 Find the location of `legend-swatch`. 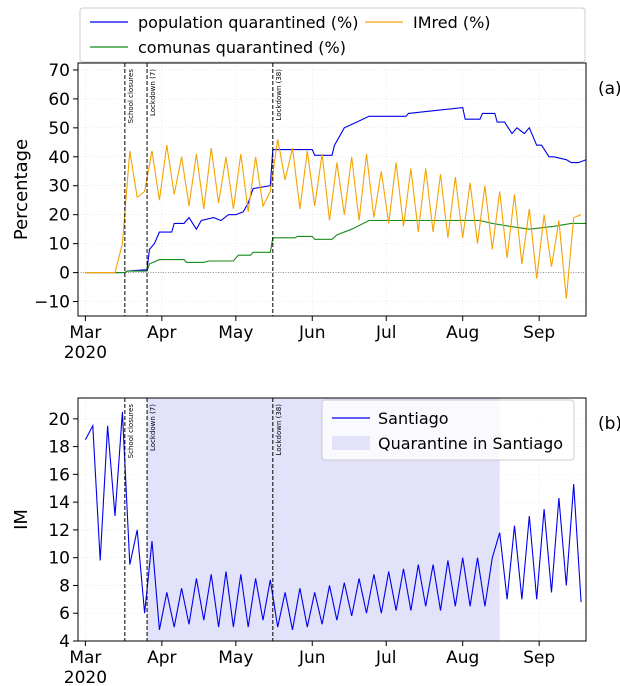

legend-swatch is located at coordinates (351, 443).